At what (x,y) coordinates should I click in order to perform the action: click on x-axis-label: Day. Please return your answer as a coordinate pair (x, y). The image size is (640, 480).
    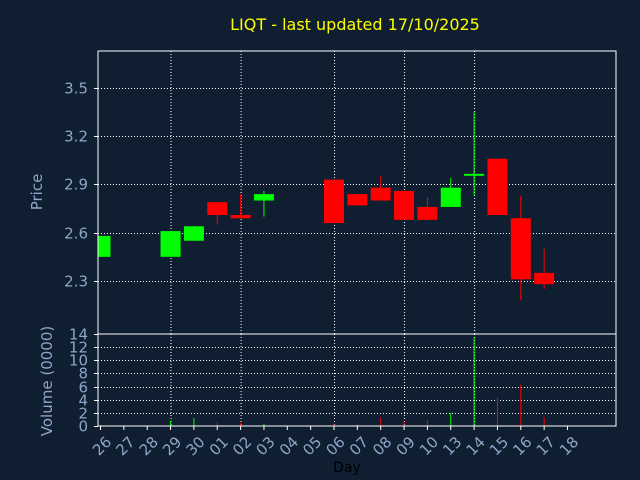
    Looking at the image, I should click on (347, 468).